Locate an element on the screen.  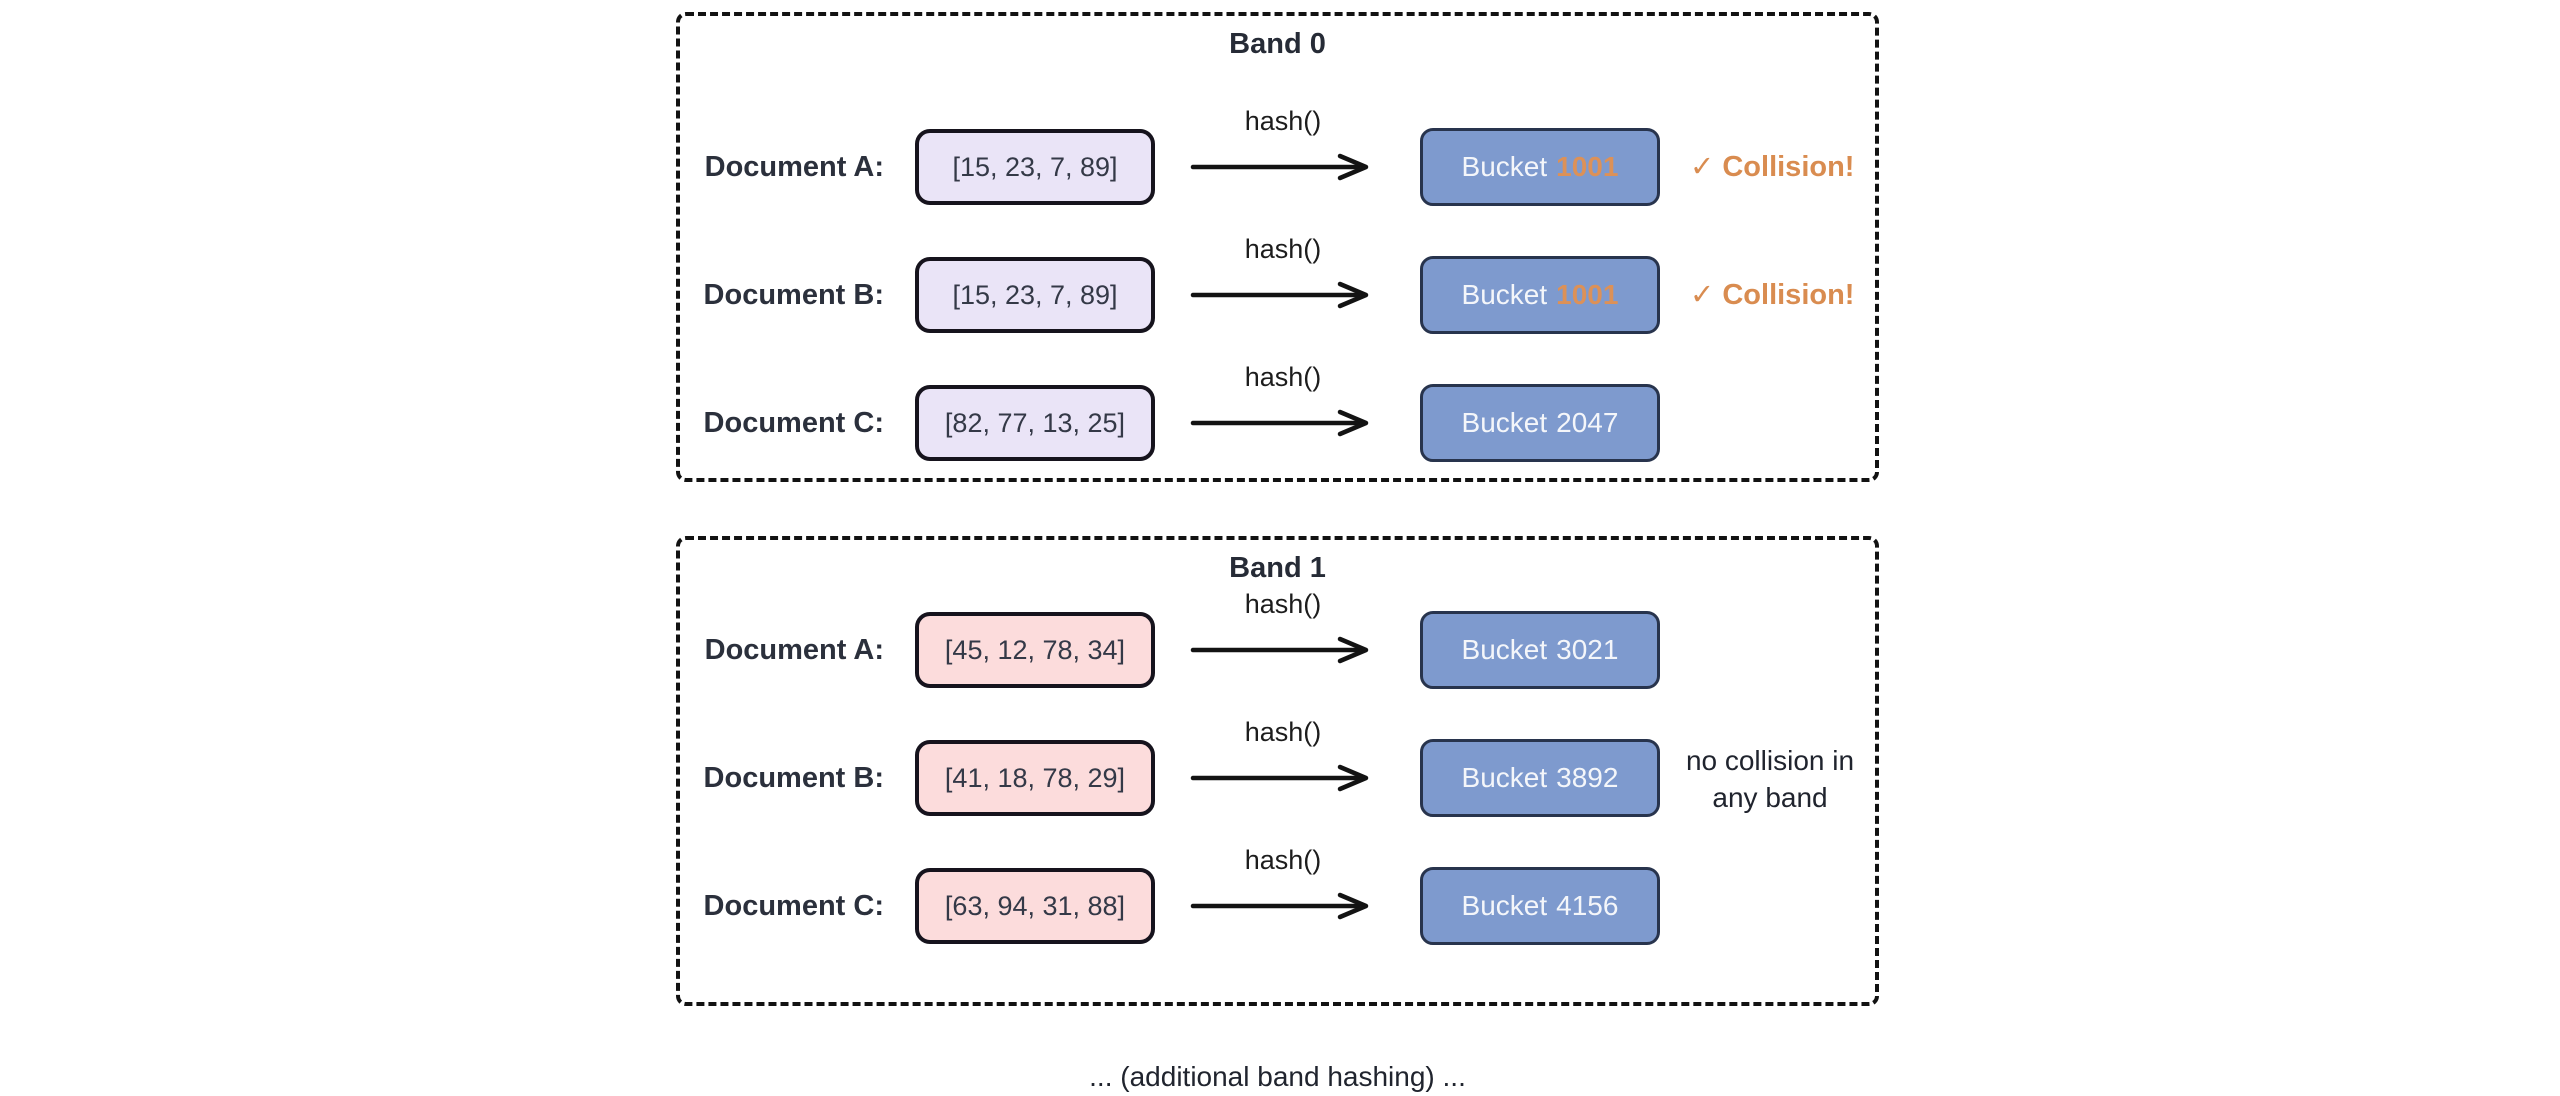
bucket-box: Bucket 2047 is located at coordinates (1540, 423).